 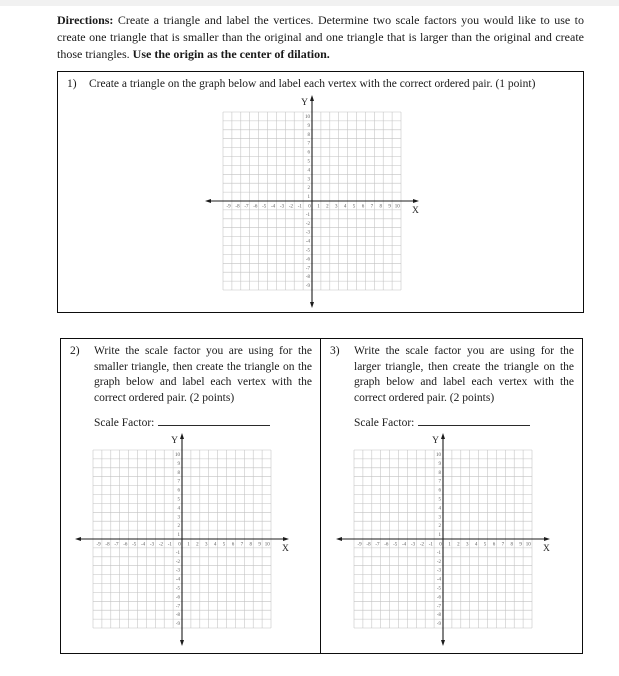 I want to click on scale-factor-label-q2: Scale Factor:, so click(x=124, y=423).